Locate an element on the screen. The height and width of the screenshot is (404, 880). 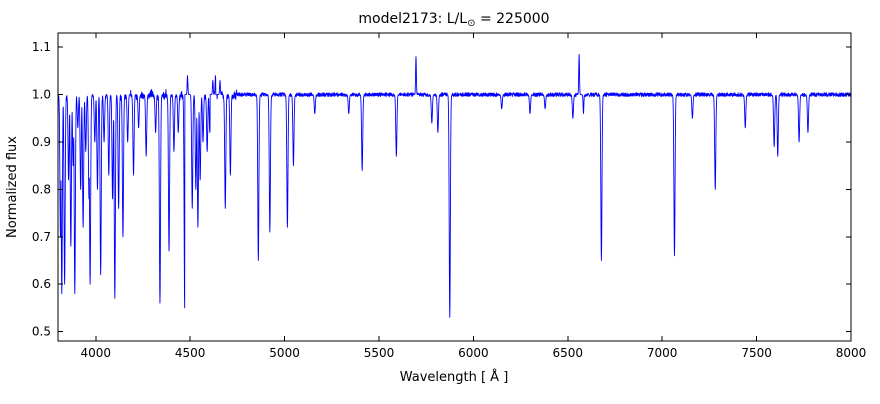
y-tick-label: 0.5 is located at coordinates (41, 332).